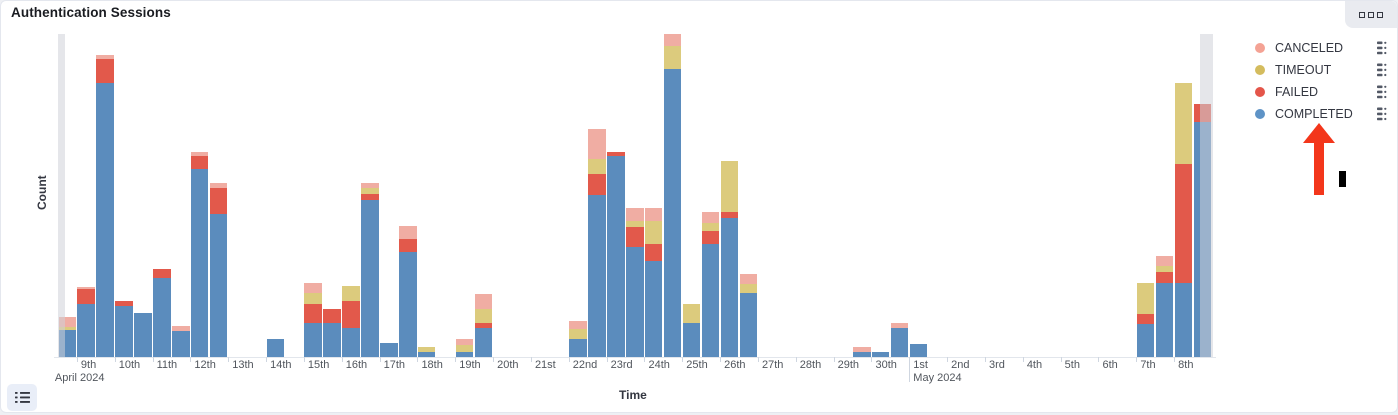 This screenshot has height=415, width=1398. Describe the element at coordinates (1320, 70) in the screenshot. I see `legend-item-timeout: TIMEOUT` at that location.